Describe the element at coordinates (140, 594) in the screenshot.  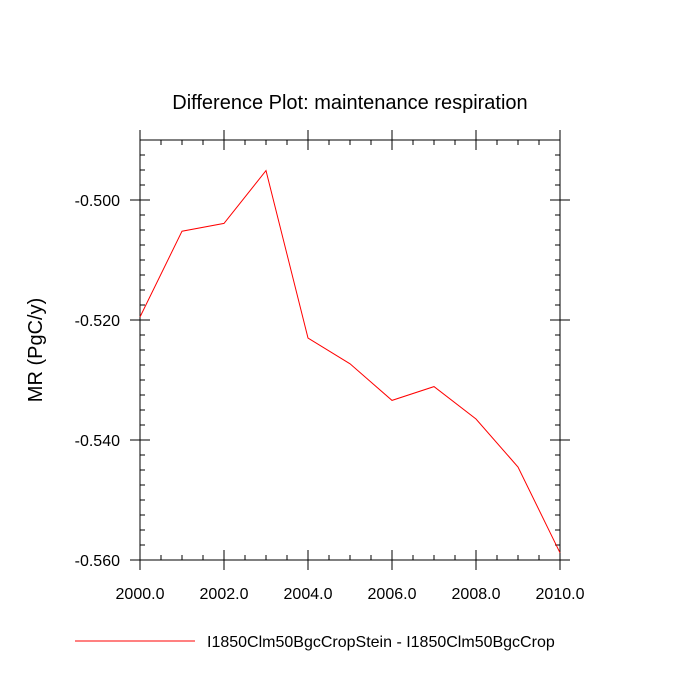
I see `x-tick-label: 2000.0` at that location.